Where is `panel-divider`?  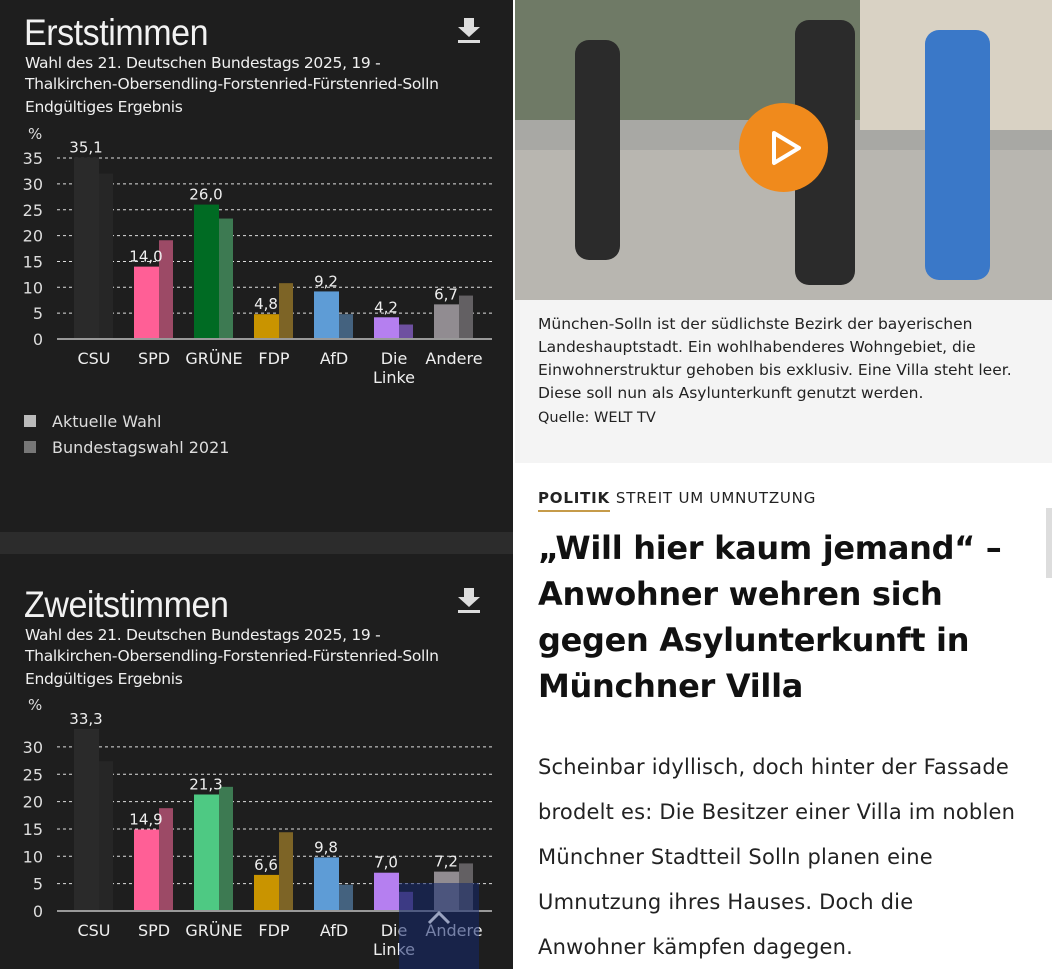
panel-divider is located at coordinates (256, 543).